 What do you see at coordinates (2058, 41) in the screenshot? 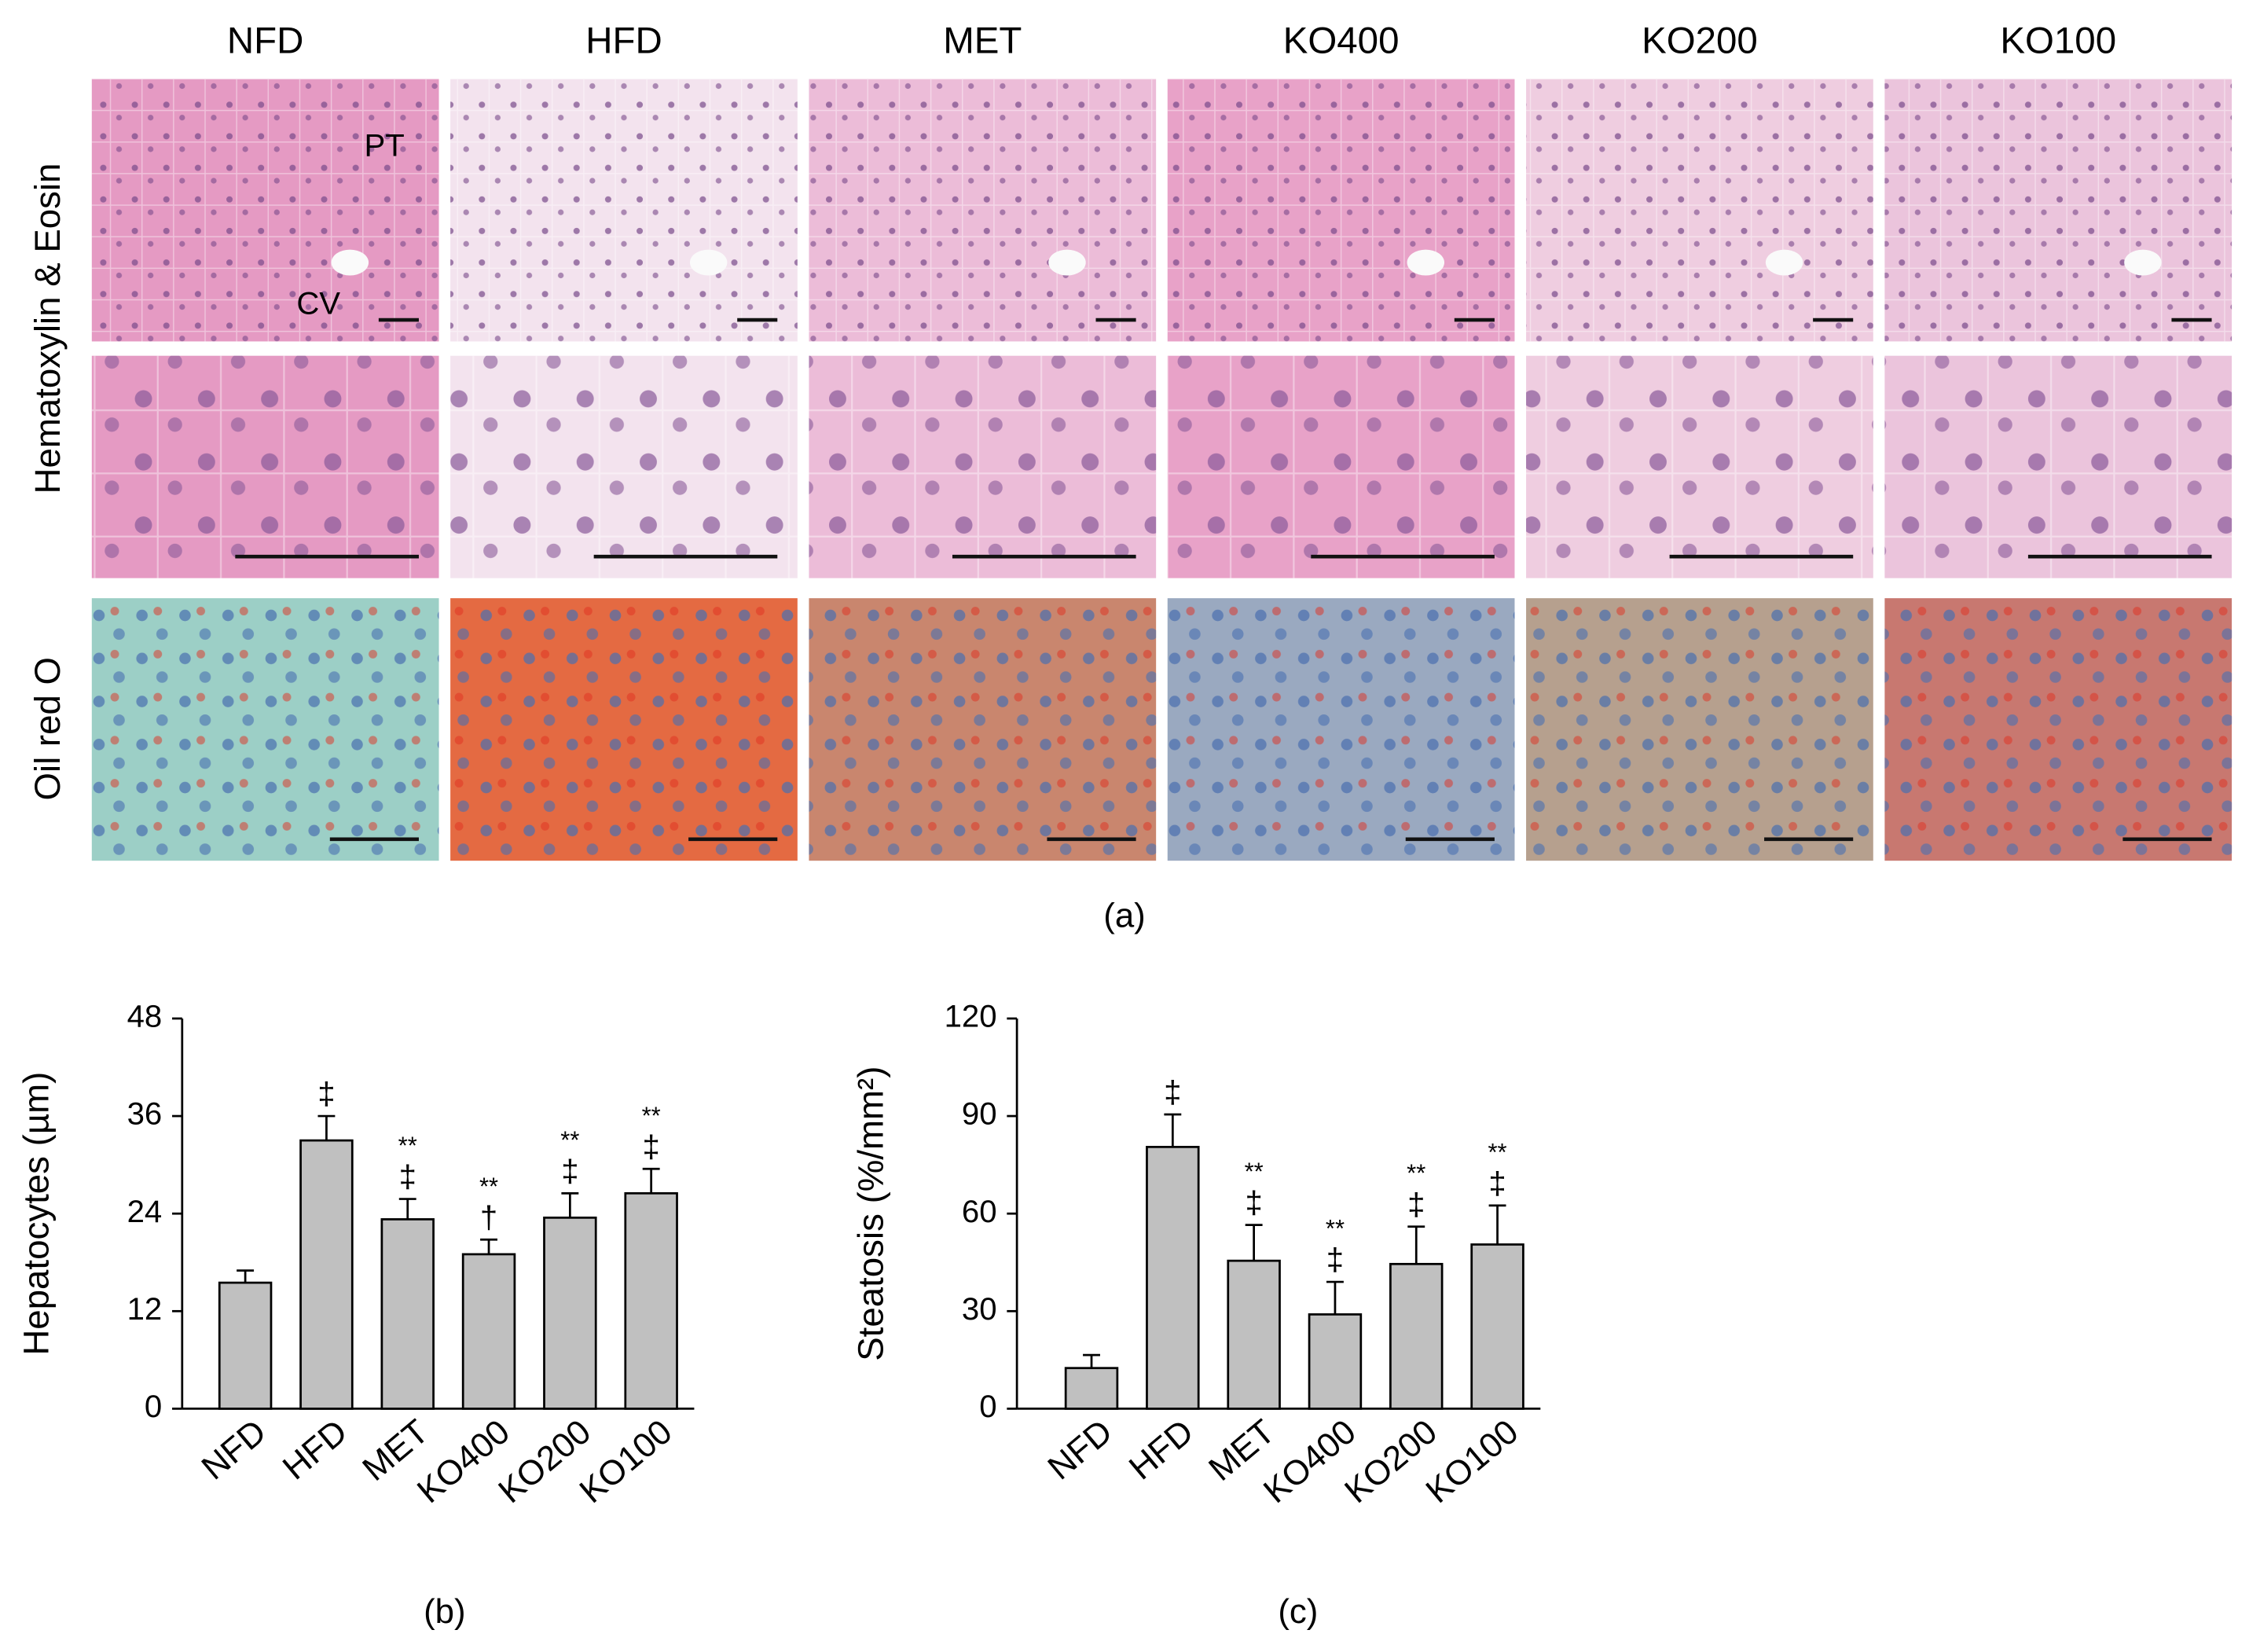
I see `column-header: KO100` at bounding box center [2058, 41].